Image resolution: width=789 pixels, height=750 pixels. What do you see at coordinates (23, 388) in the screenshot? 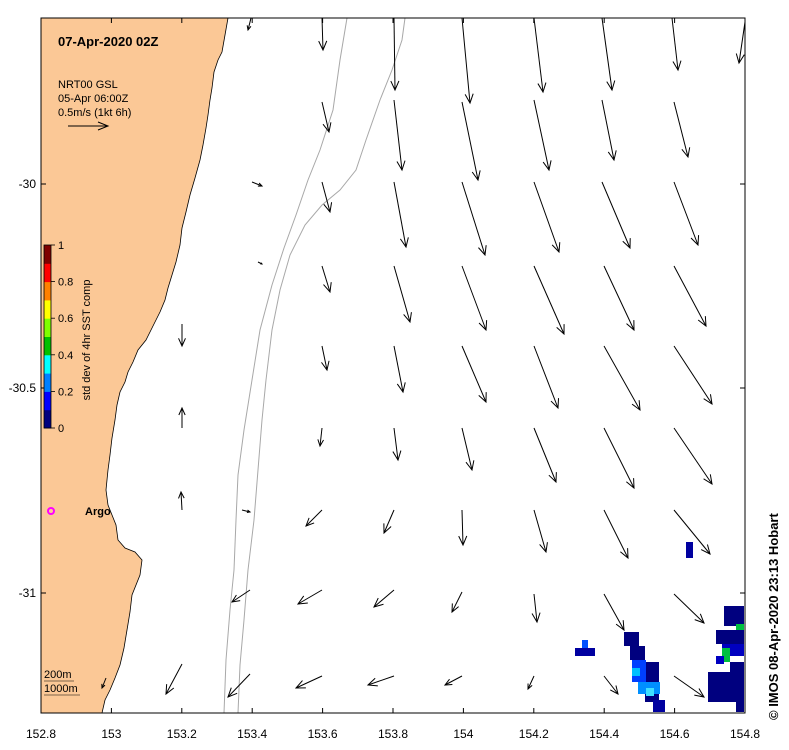
I see `y-tick-label: -30.5` at bounding box center [23, 388].